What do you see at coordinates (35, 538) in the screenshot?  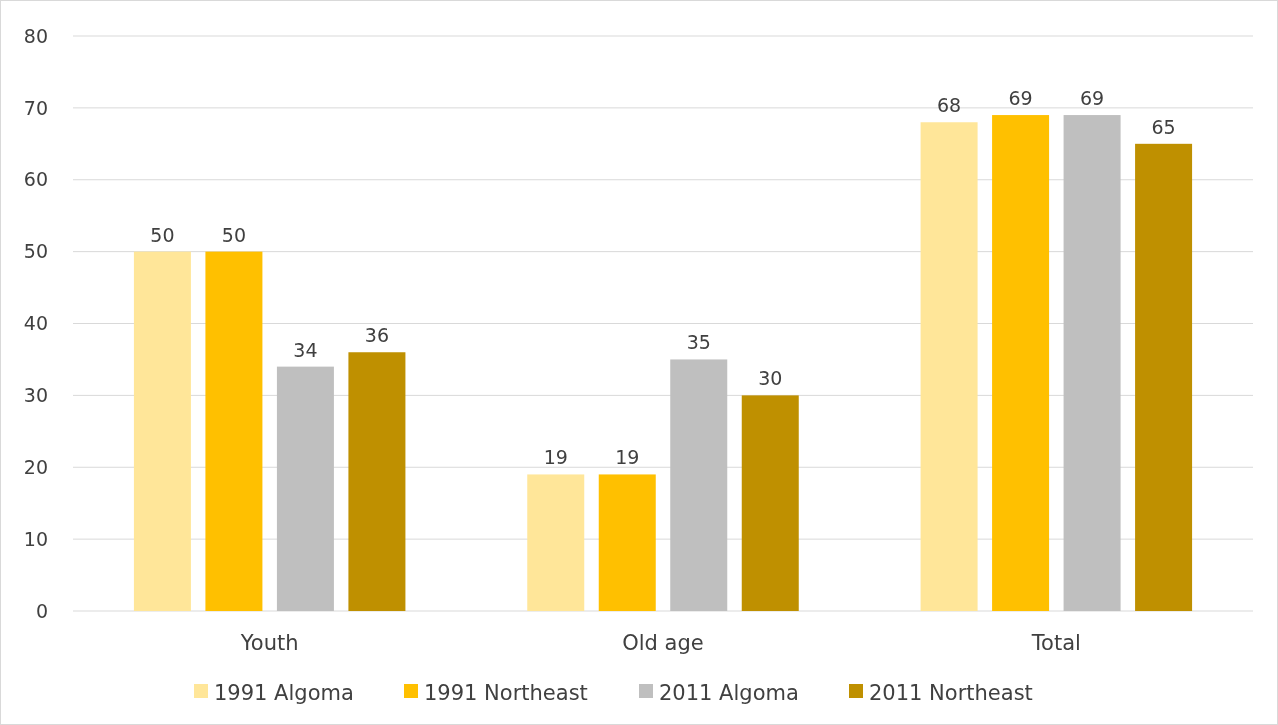 I see `y-tick-label: 10` at bounding box center [35, 538].